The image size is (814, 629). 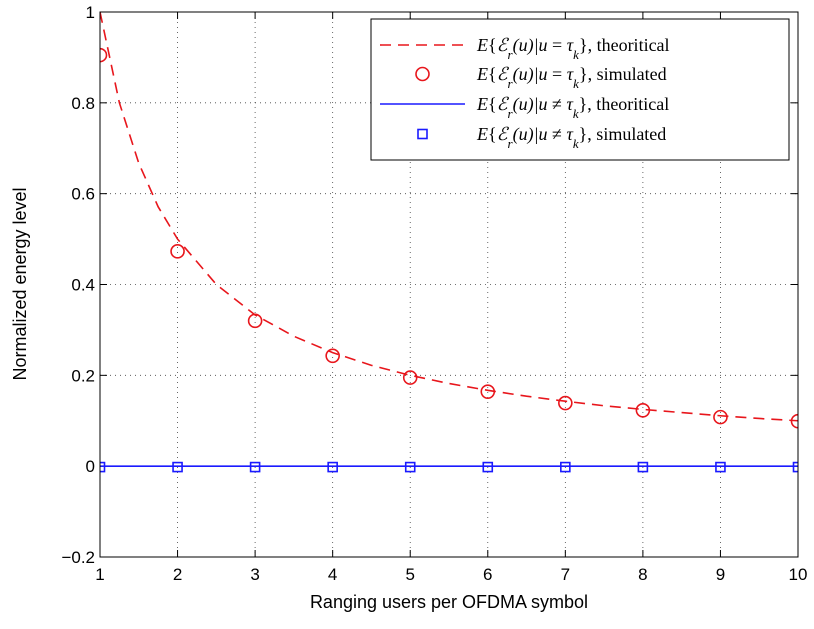 What do you see at coordinates (83, 375) in the screenshot?
I see `y-tick-label: 0.2` at bounding box center [83, 375].